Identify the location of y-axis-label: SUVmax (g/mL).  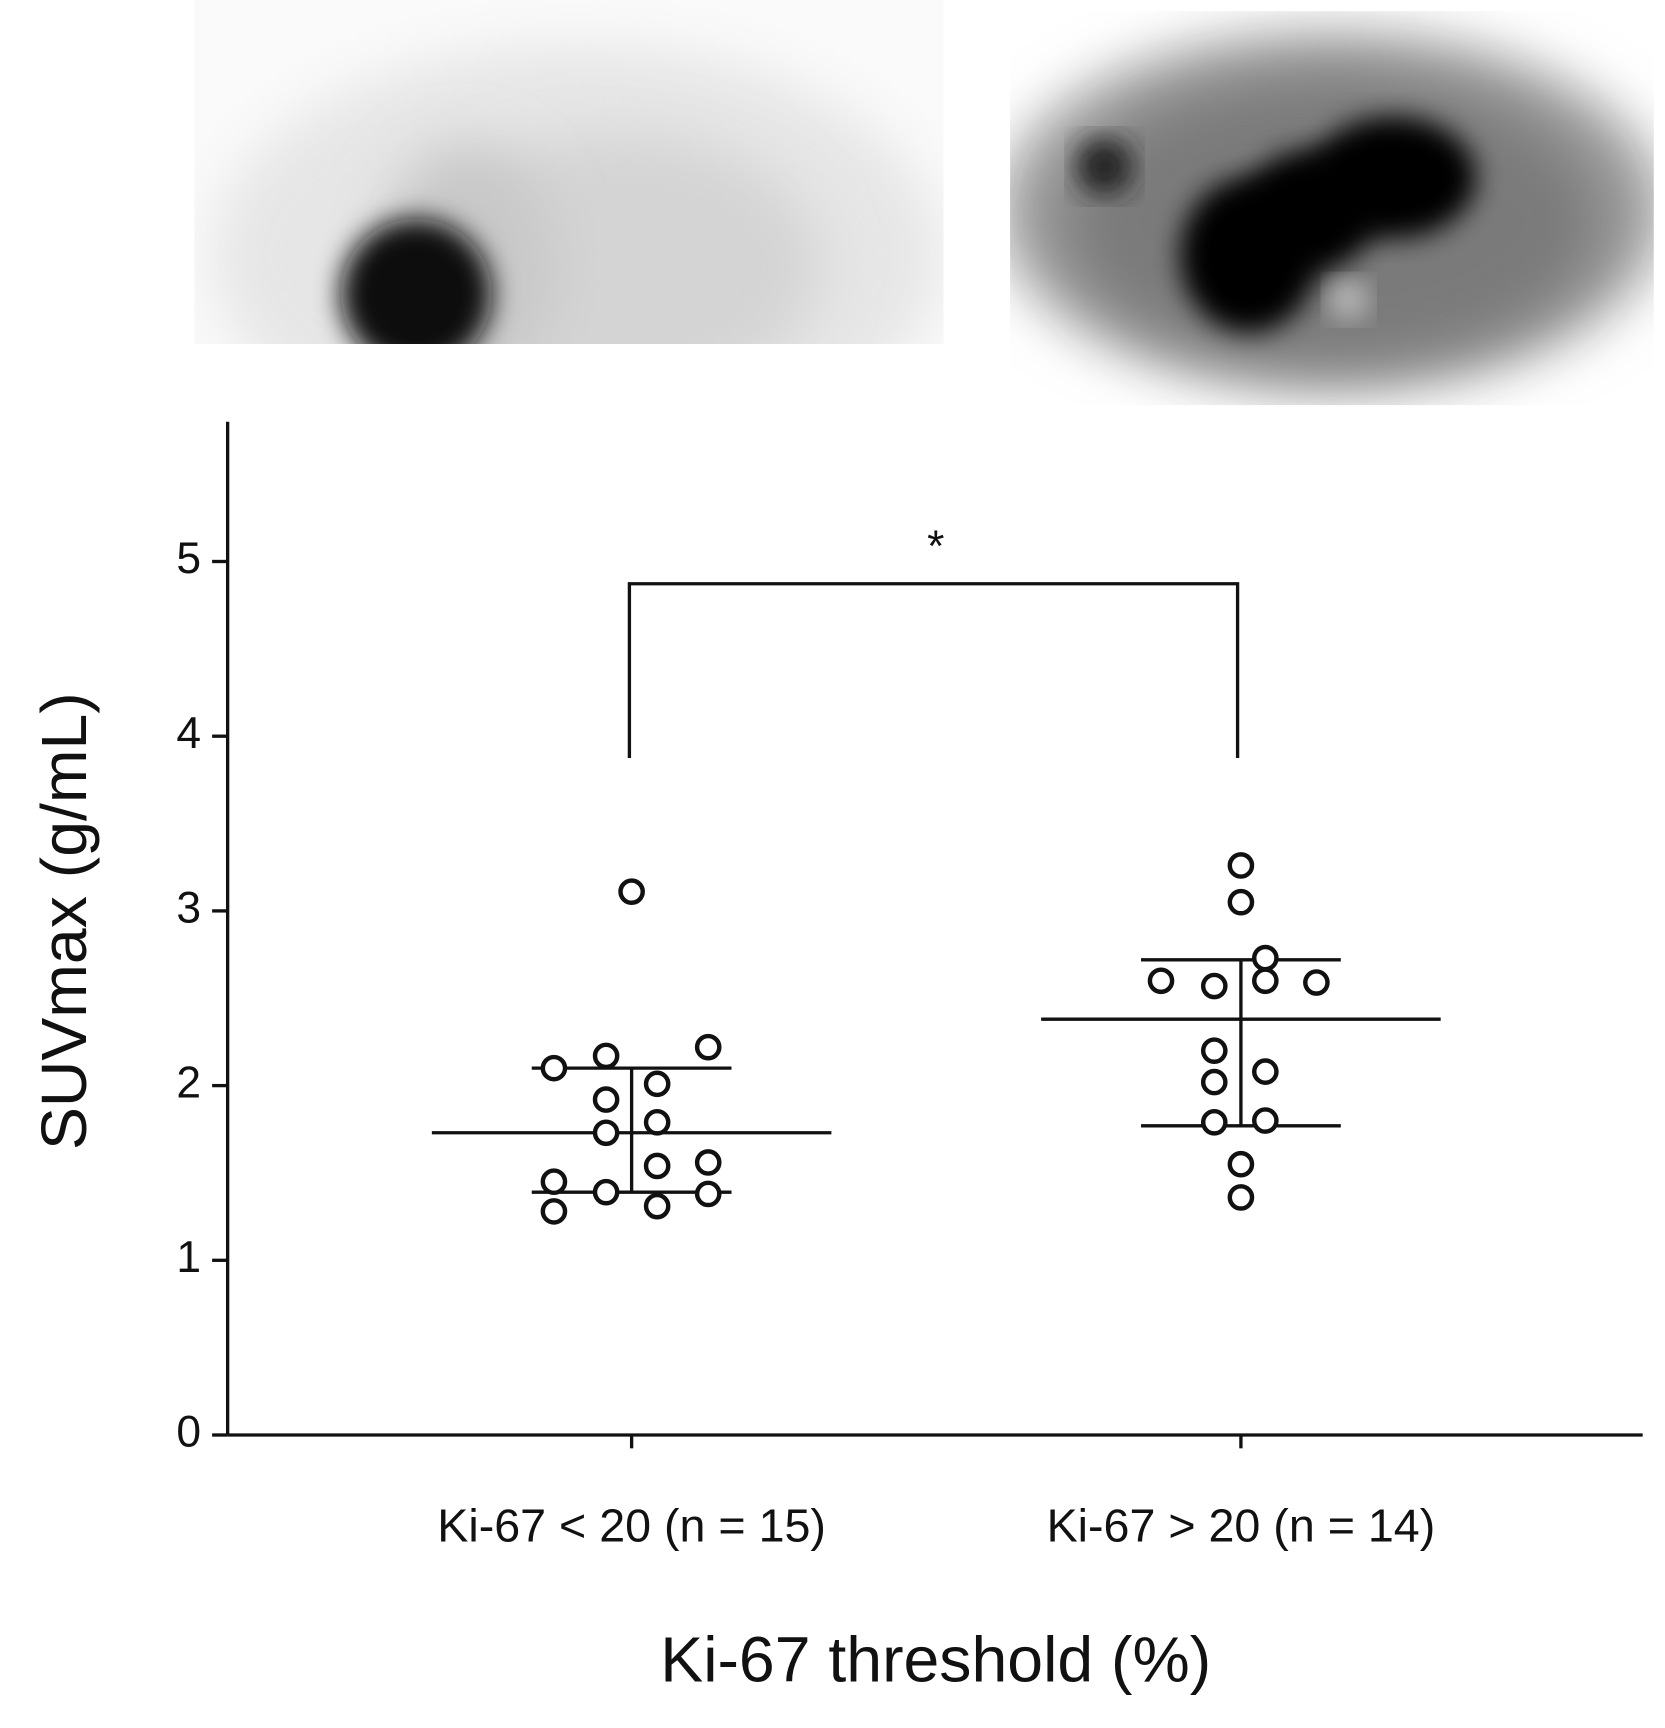
(64, 921).